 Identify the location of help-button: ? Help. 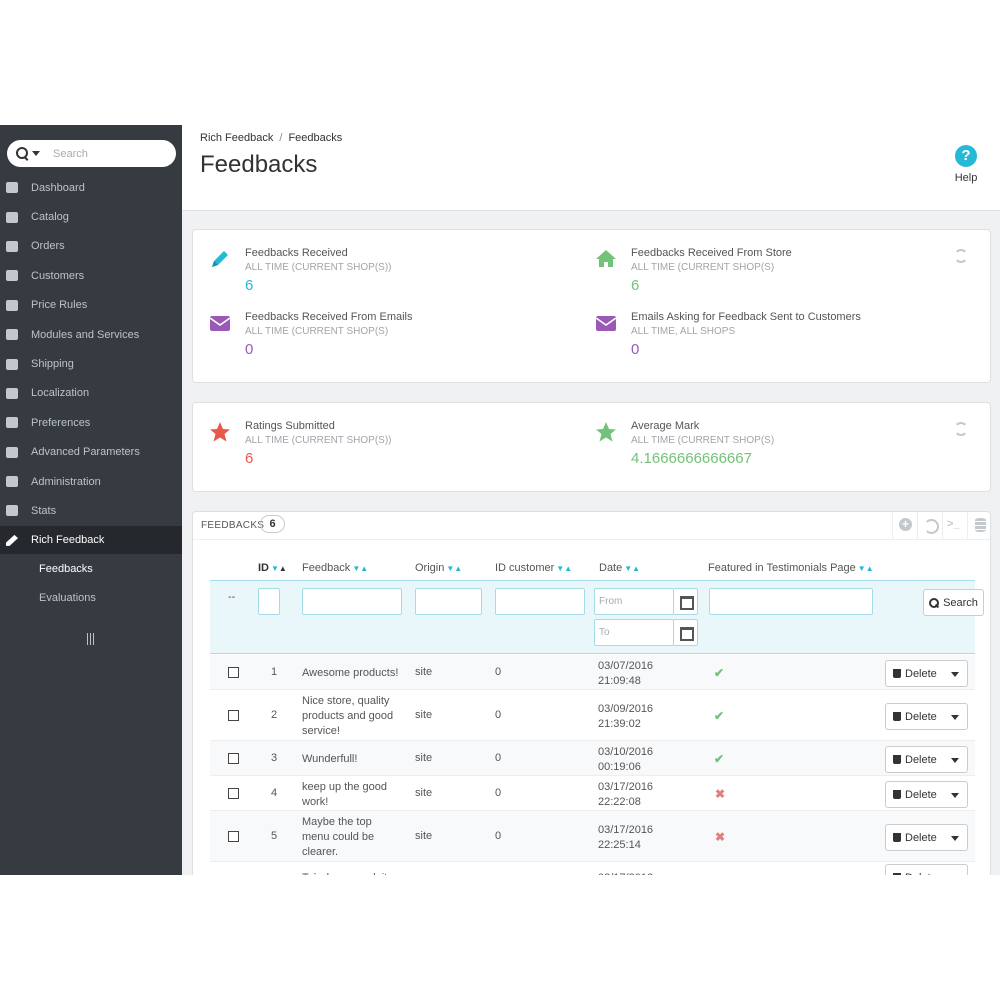
(966, 164).